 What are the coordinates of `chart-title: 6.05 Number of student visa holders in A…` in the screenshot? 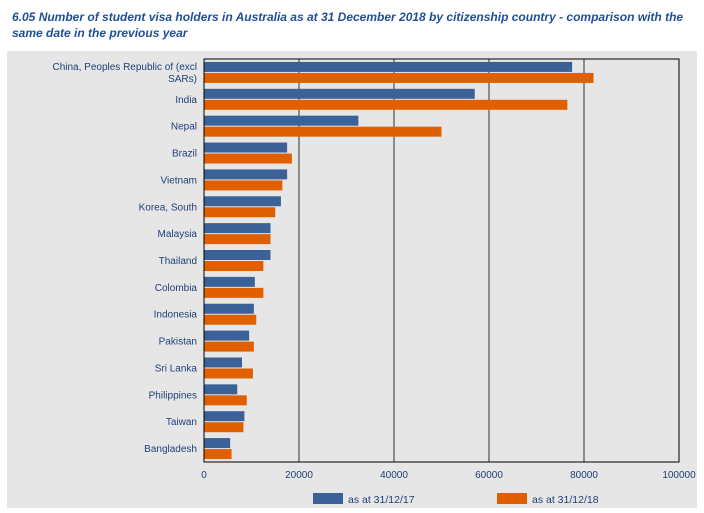 It's located at (348, 25).